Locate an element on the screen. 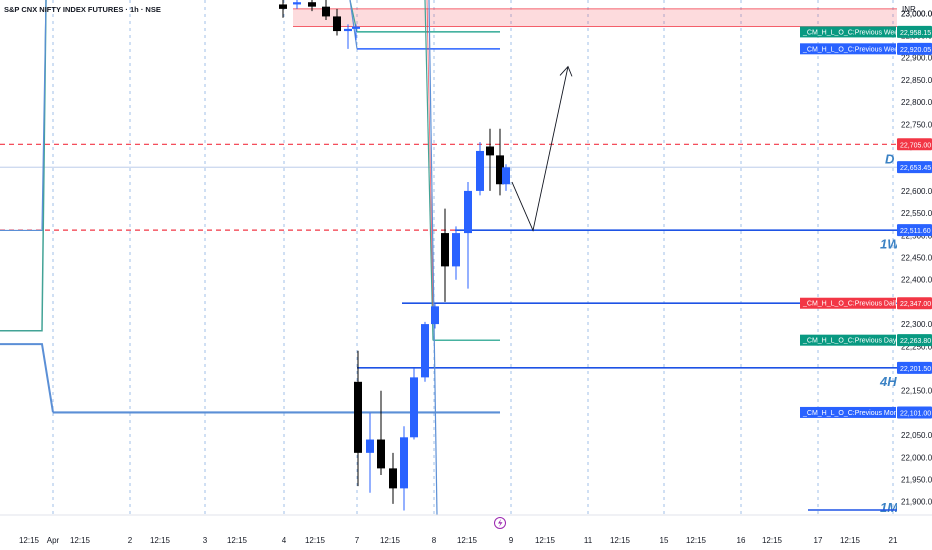 The width and height of the screenshot is (932, 550). projection-path is located at coordinates (540, 149).